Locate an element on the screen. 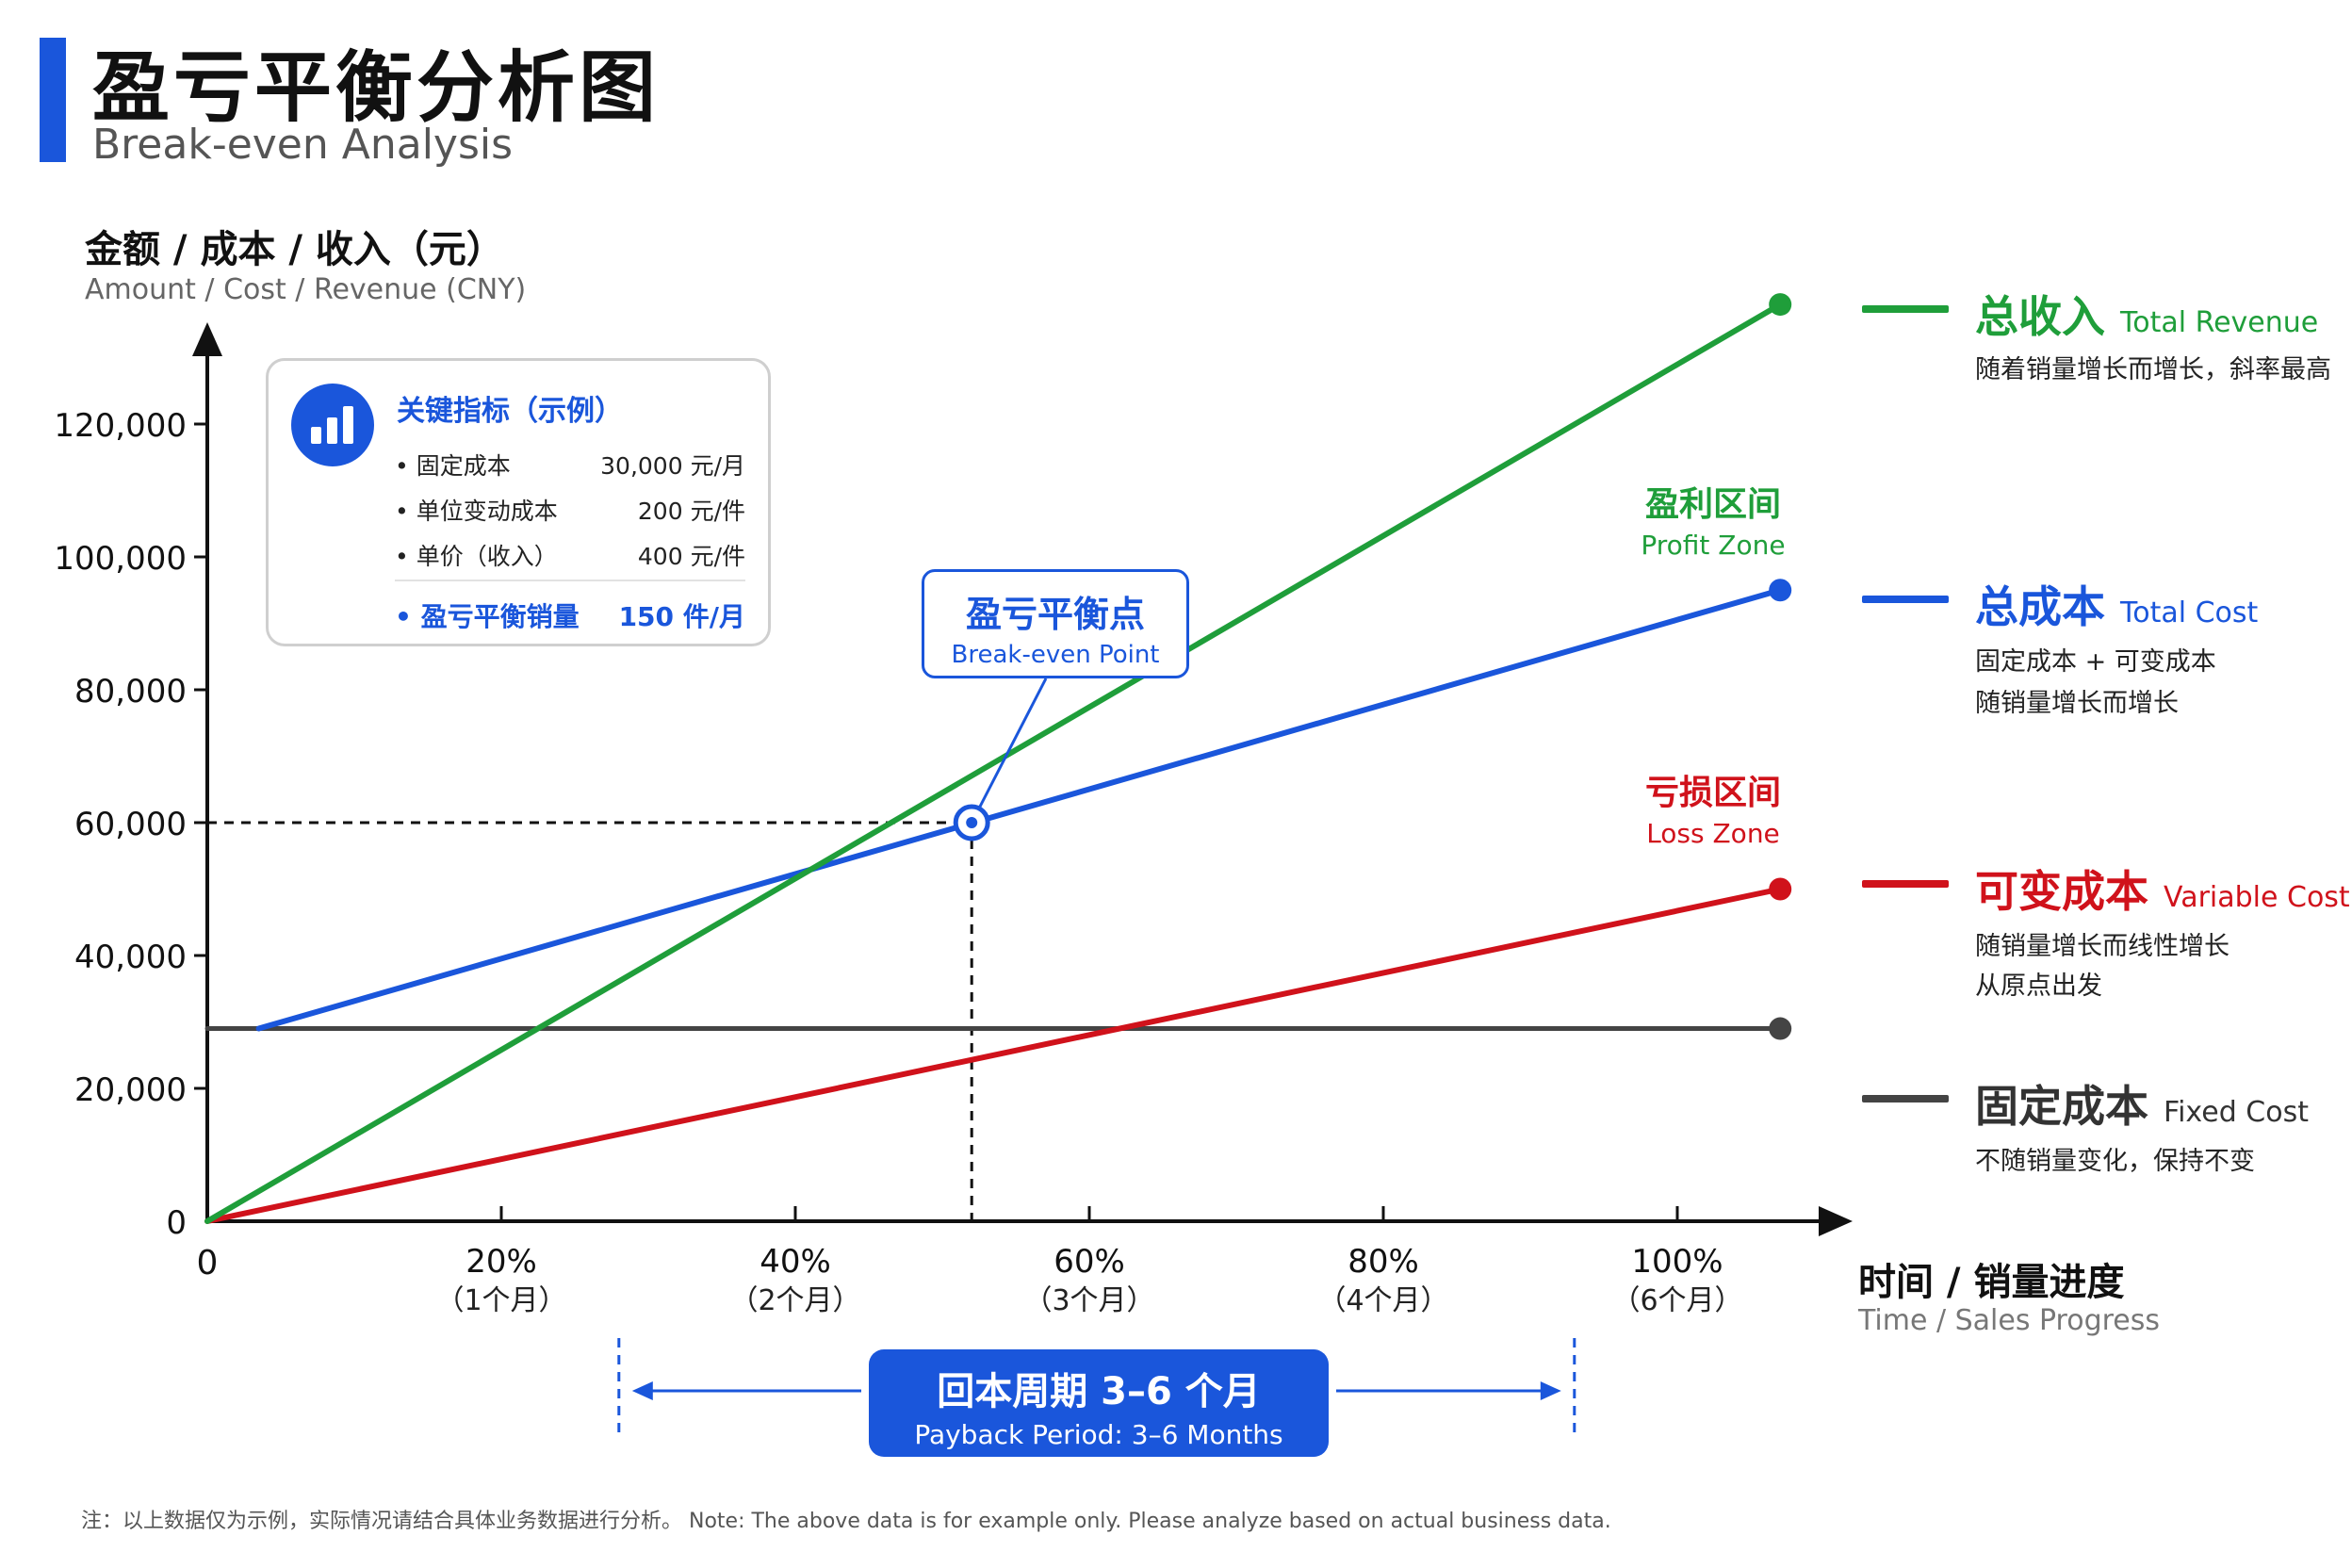  legend-desc: 随着销量增长而增长，斜率最高 is located at coordinates (2153, 369).